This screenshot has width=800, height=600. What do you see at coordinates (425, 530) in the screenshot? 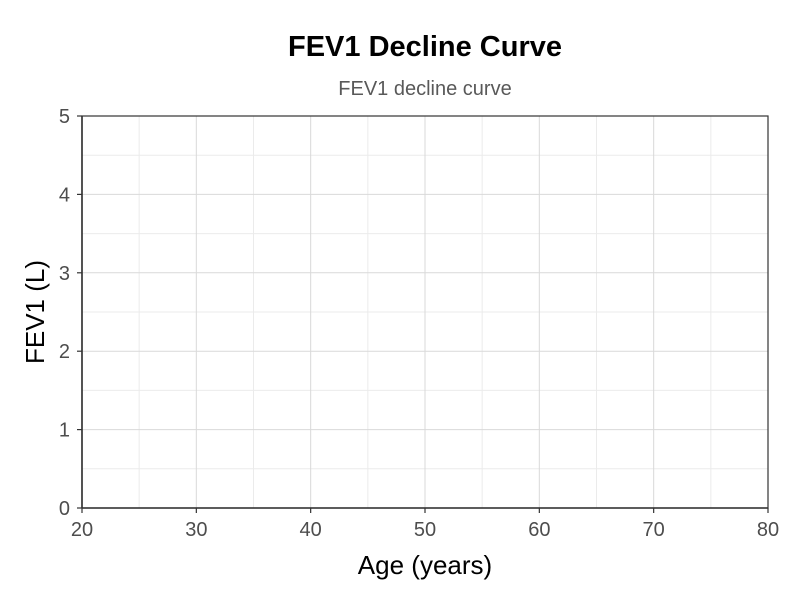
I see `x-tick-label: 50` at bounding box center [425, 530].